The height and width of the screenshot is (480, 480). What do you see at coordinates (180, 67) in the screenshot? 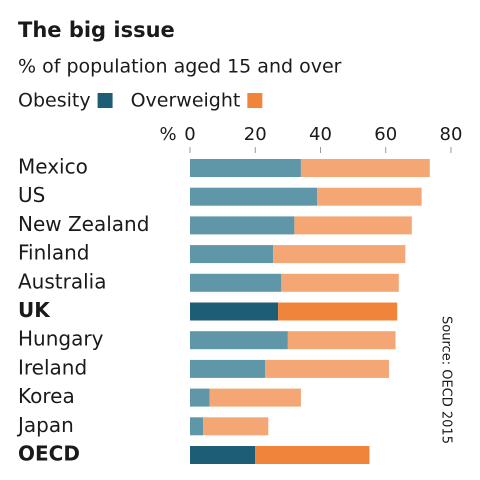
I see `chart-subtitle: % of population aged 15 and over` at bounding box center [180, 67].